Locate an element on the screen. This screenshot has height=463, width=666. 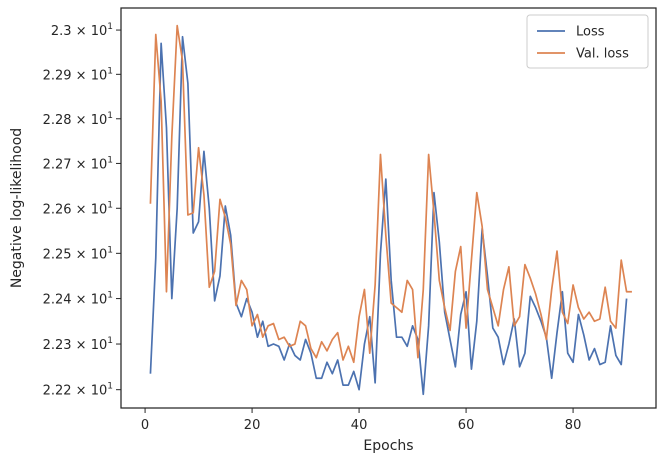
y-tick-label: 2.26 × 10¹ is located at coordinates (78, 208).